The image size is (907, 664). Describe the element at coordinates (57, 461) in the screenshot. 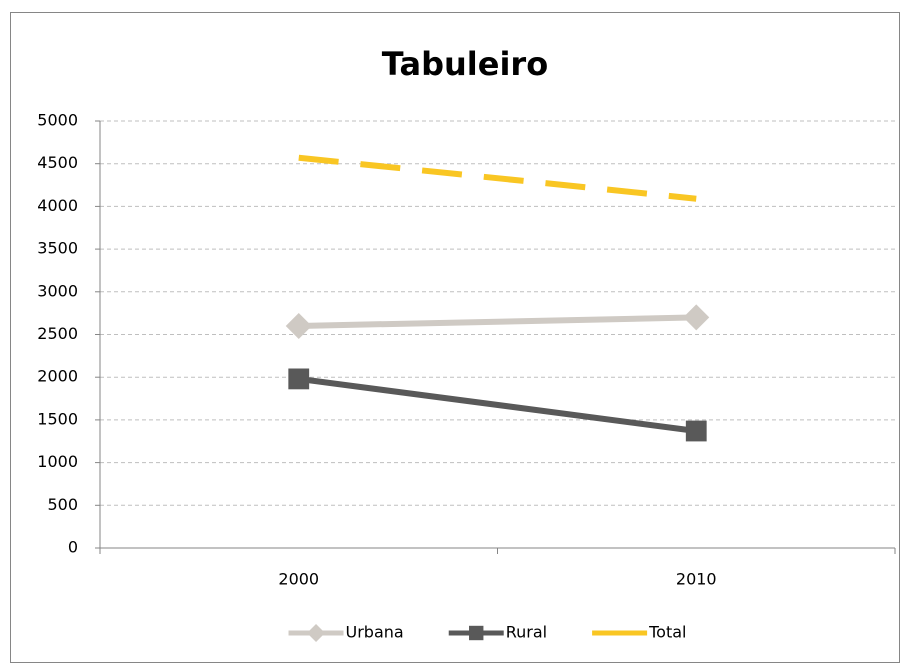

I see `y-tick-label: 1000` at that location.